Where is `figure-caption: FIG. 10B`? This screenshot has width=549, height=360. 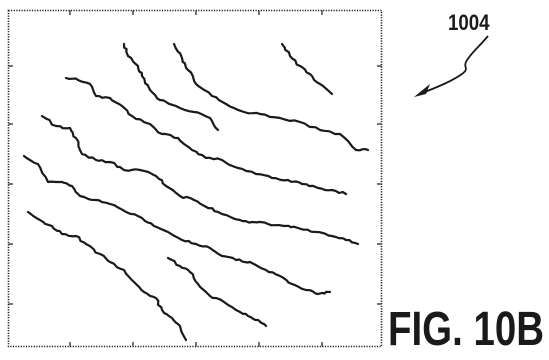 figure-caption: FIG. 10B is located at coordinates (466, 329).